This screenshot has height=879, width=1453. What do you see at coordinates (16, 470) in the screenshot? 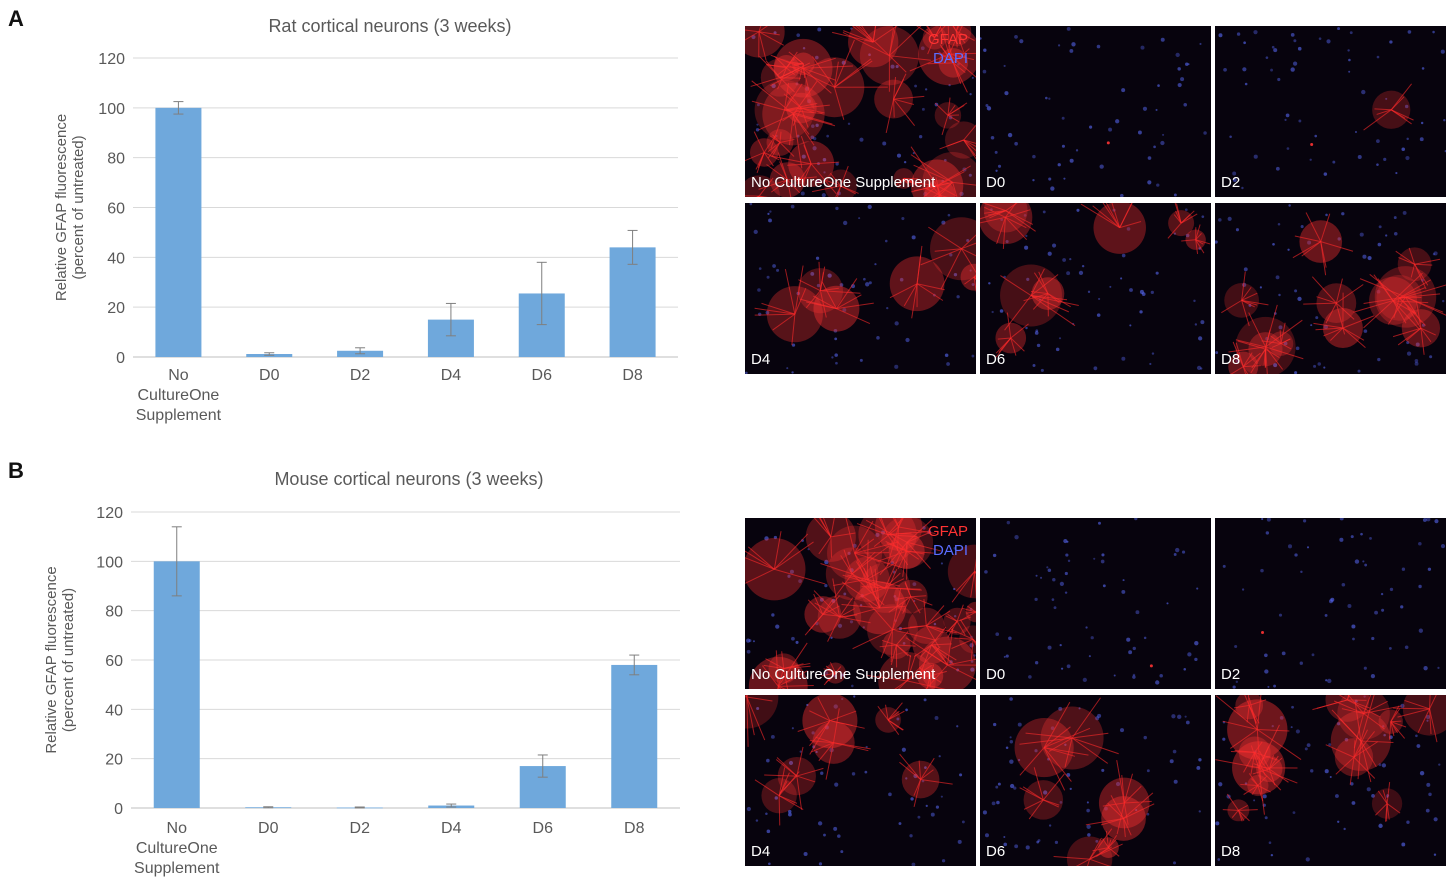
I see `panel-b-letter: B` at bounding box center [16, 470].